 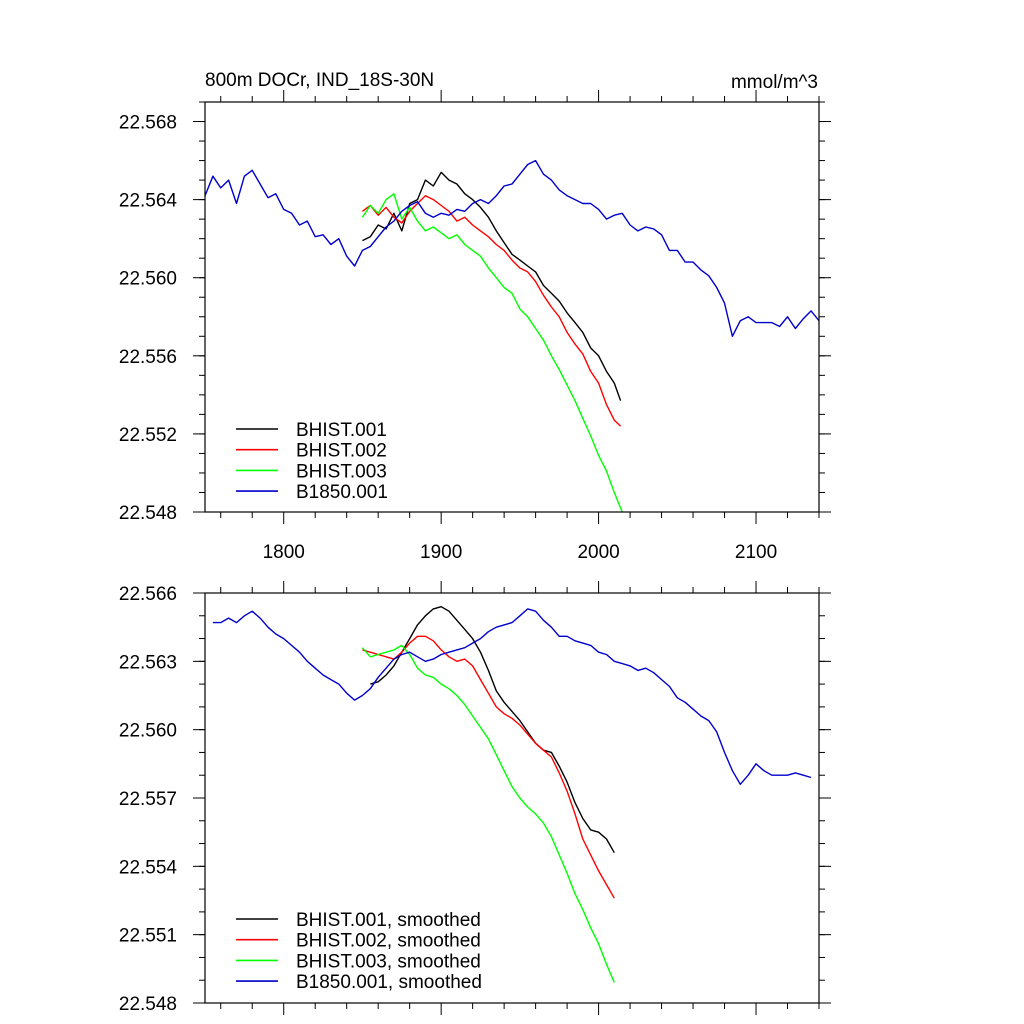 I want to click on y-tick-label: 22.552, so click(x=148, y=435).